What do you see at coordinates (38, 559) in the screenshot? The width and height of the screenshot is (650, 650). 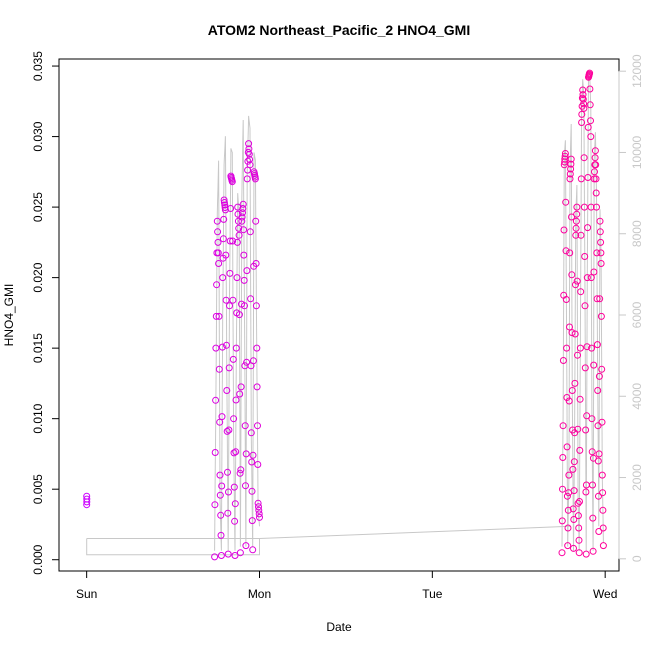 I see `y-tick-label: 0.000` at bounding box center [38, 559].